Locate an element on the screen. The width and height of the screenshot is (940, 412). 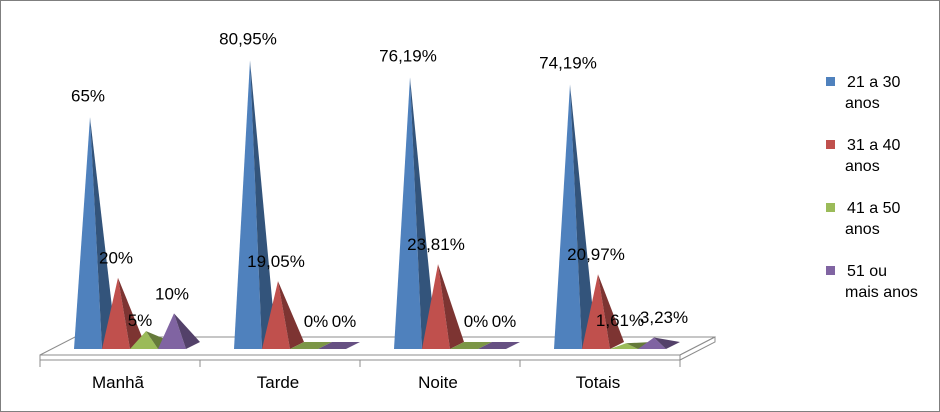
x-tick-label-manha: Manhã is located at coordinates (118, 382).